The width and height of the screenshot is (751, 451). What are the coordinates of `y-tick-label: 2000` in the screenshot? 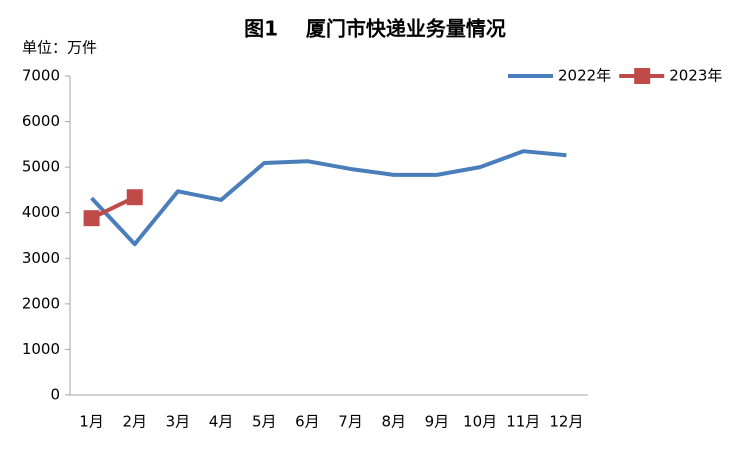 It's located at (41, 303).